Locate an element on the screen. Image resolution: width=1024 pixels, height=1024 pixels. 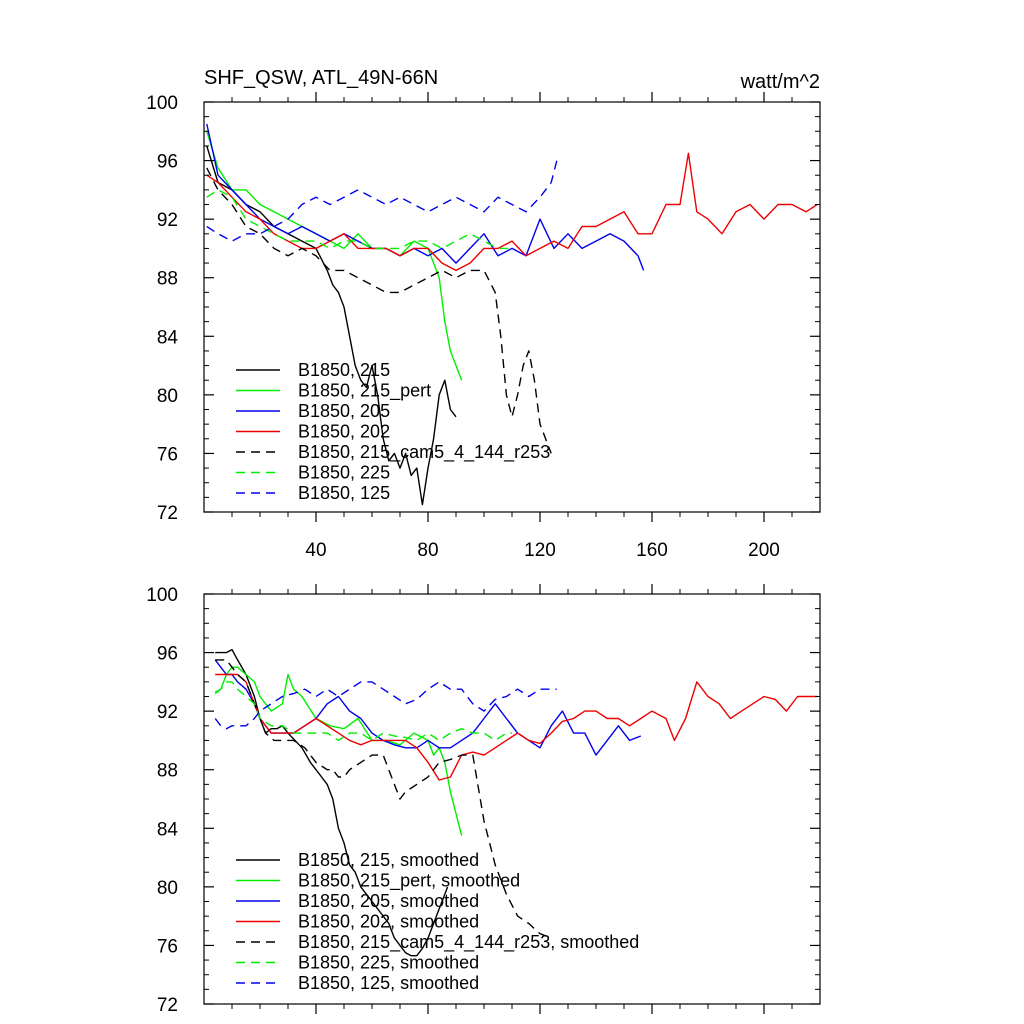
x-tick-label: 120 is located at coordinates (540, 550).